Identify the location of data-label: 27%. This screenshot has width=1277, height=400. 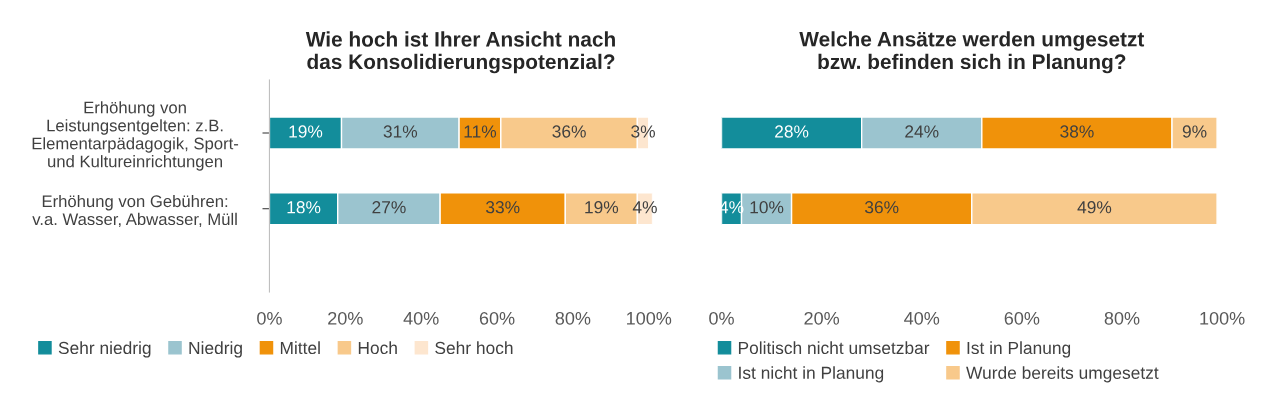
(389, 207).